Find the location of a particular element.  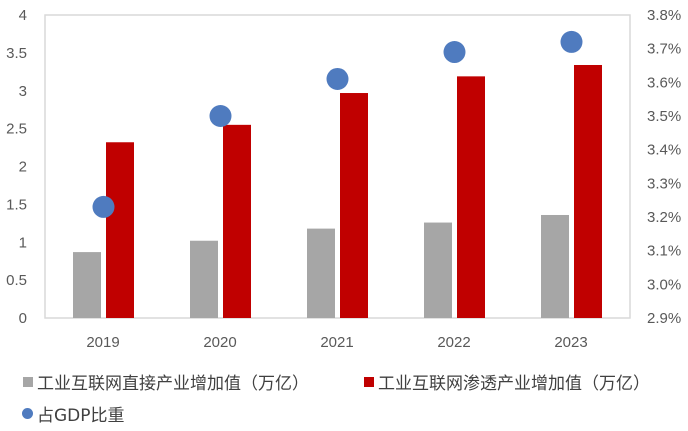

gdp-share-marker-2019 is located at coordinates (103, 206).